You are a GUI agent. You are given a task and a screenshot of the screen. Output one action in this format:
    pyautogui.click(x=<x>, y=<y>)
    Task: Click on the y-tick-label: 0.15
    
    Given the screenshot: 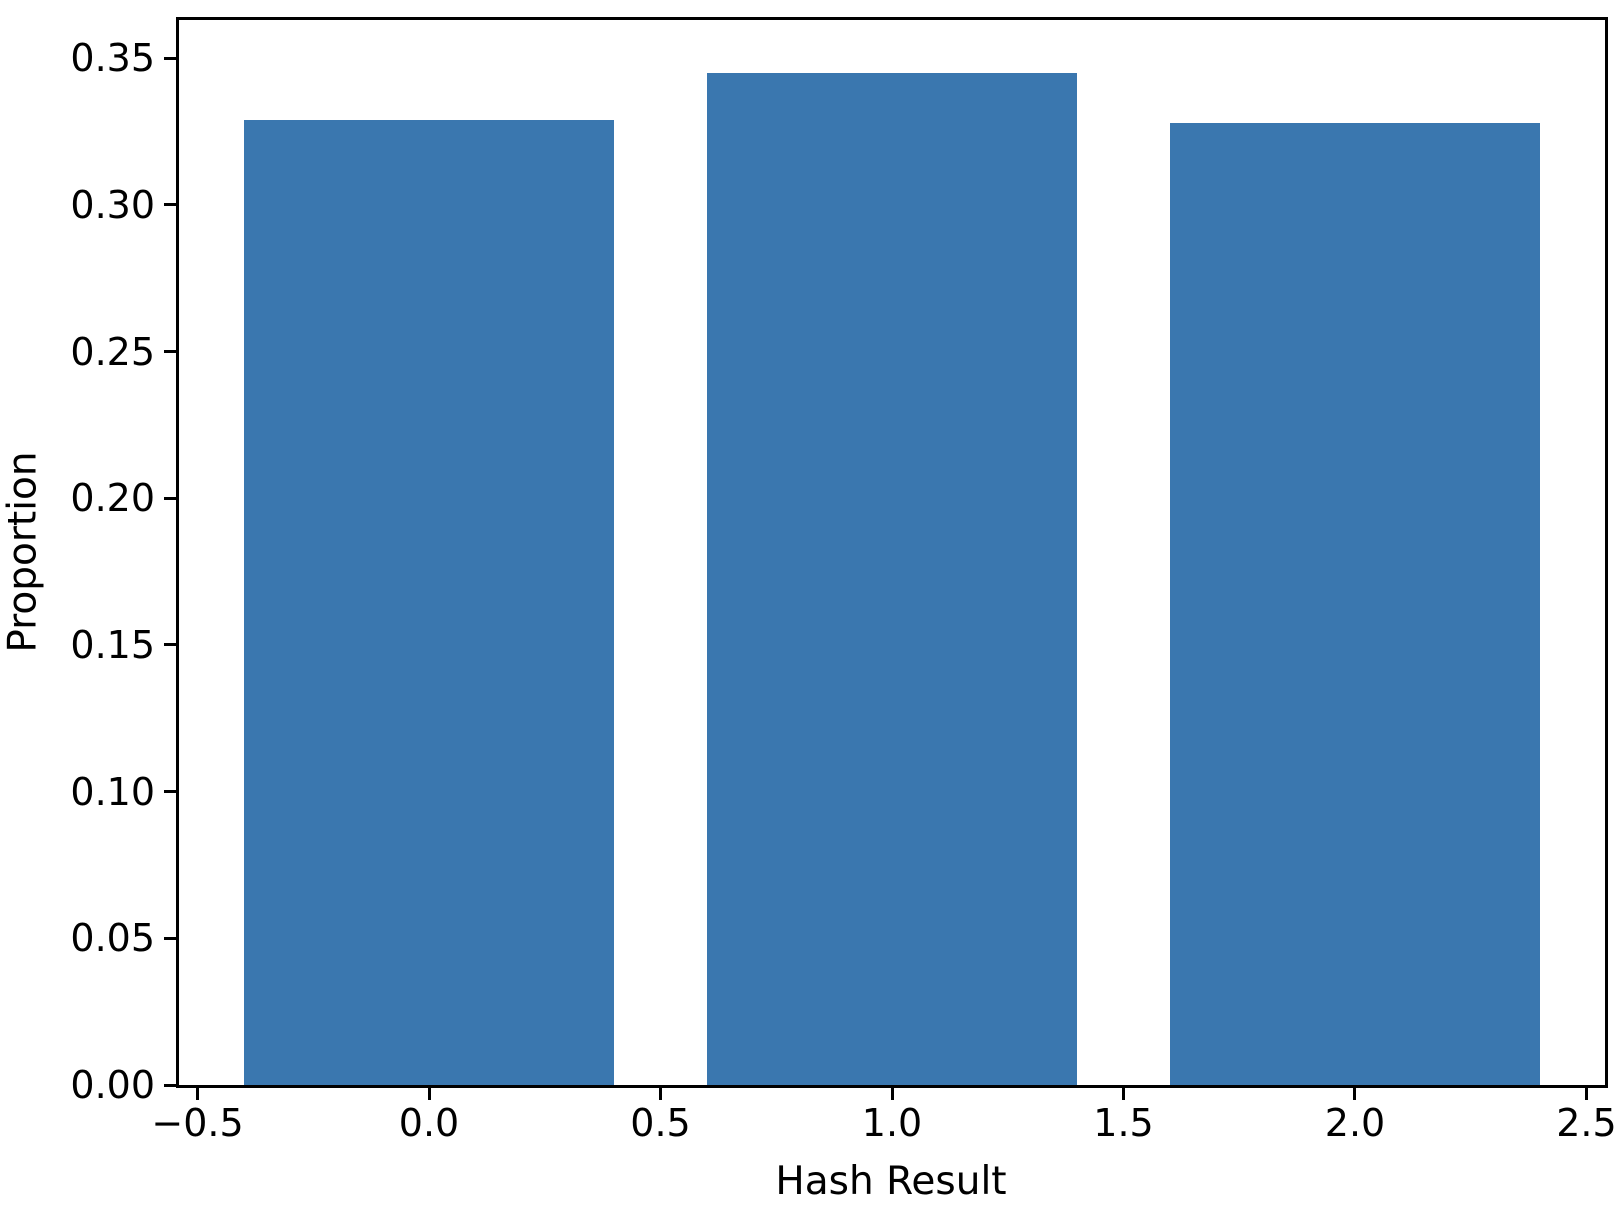 What is the action you would take?
    pyautogui.click(x=112, y=644)
    